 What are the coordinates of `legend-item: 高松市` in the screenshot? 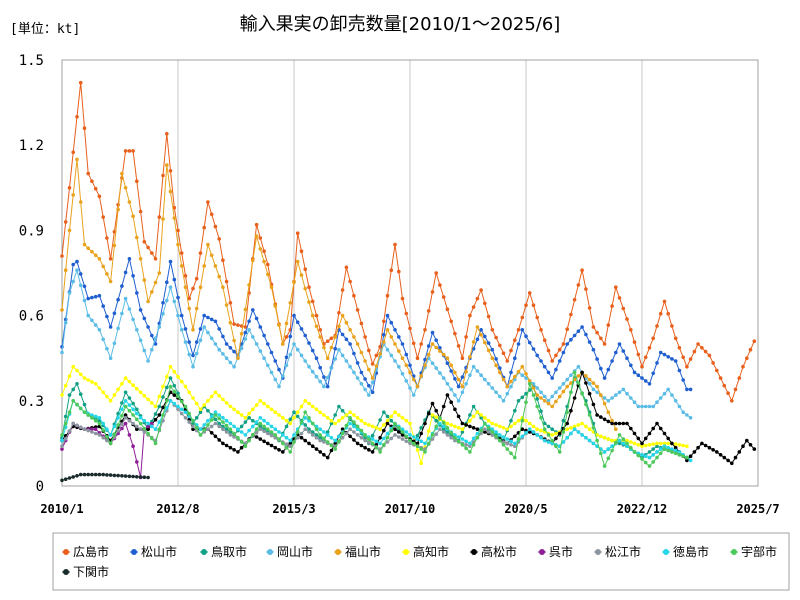 It's located at (493, 551).